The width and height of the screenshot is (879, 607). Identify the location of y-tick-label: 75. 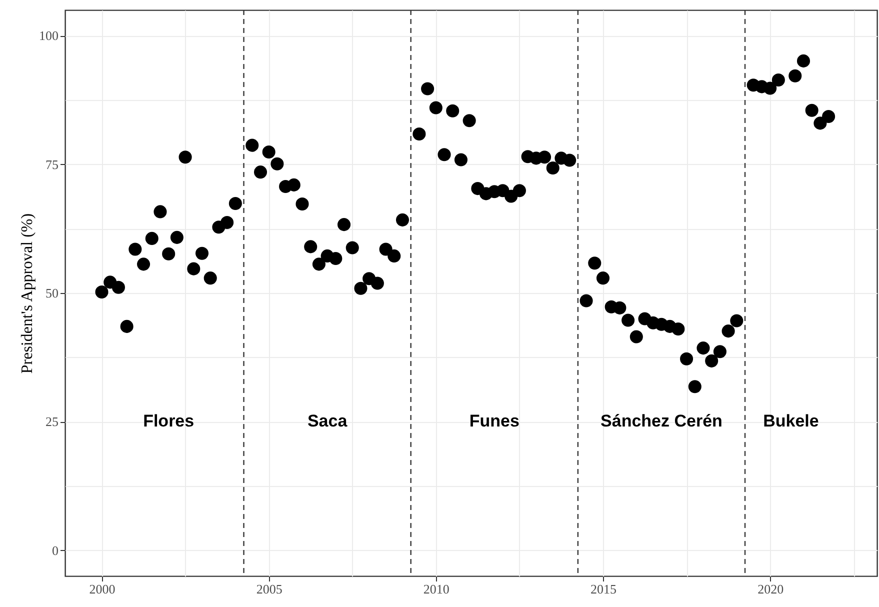
(52, 164).